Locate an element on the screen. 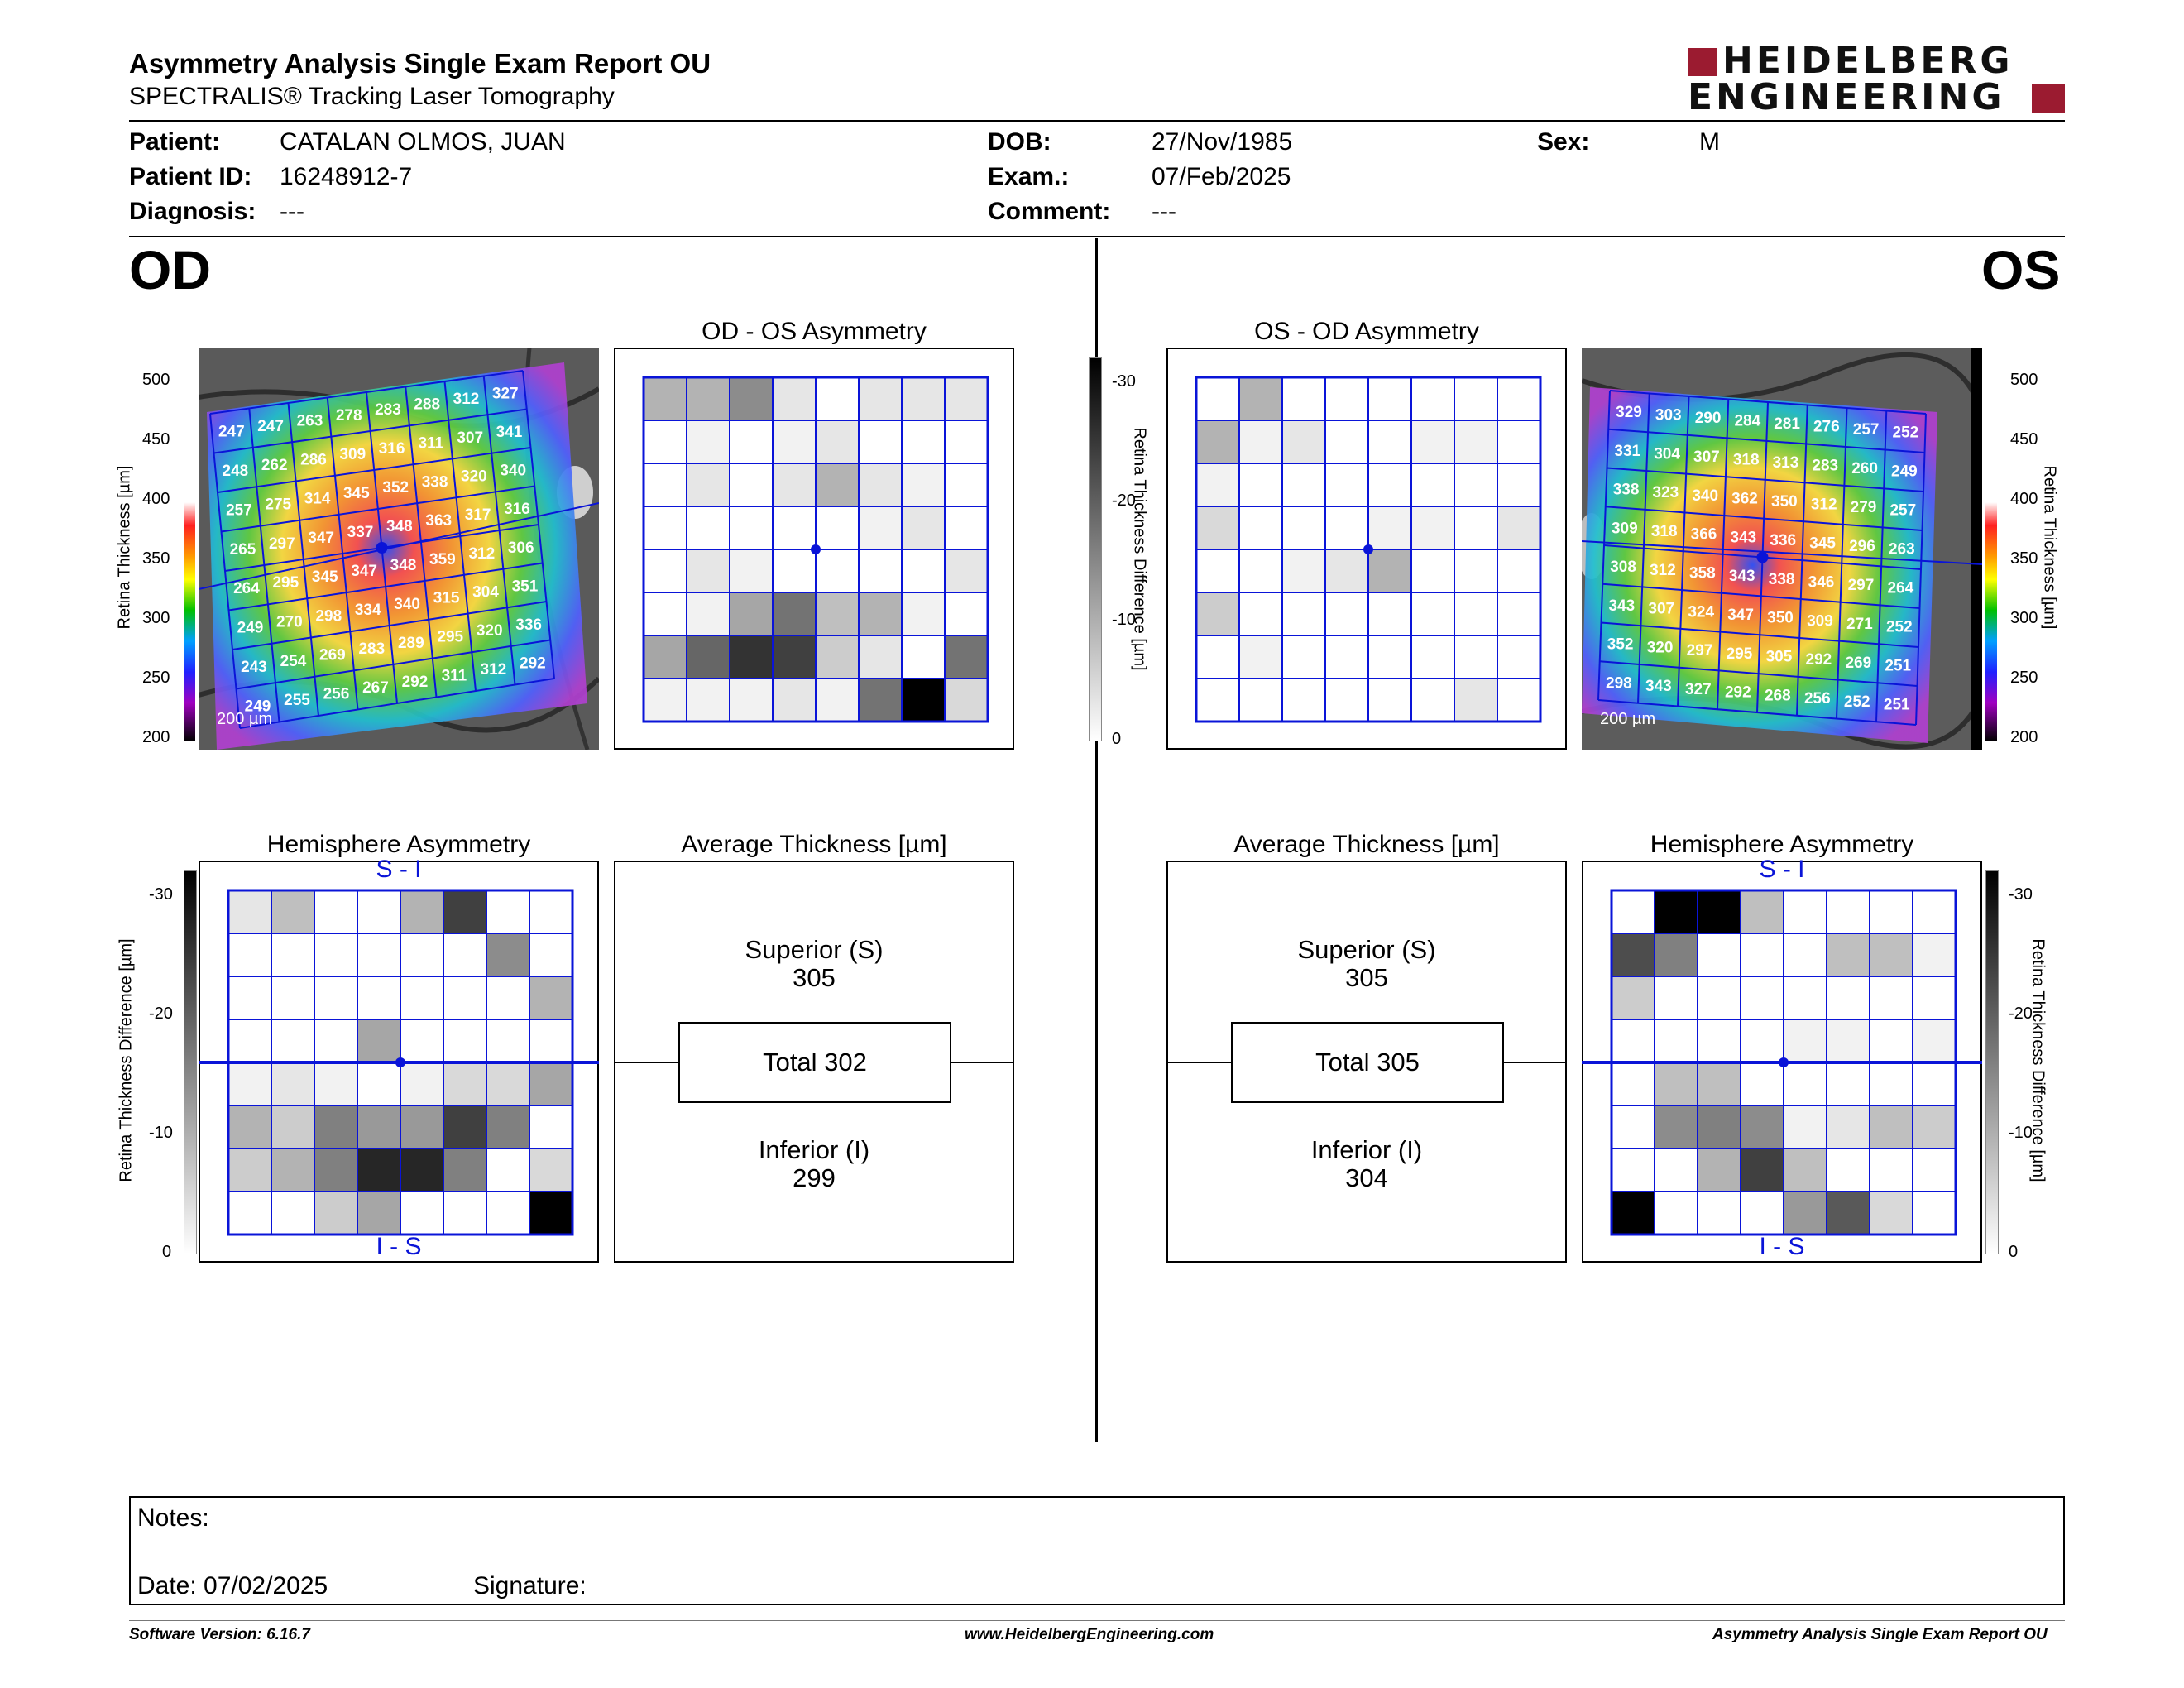 This screenshot has height=1688, width=2184. od-thickness-value: 317 is located at coordinates (478, 515).